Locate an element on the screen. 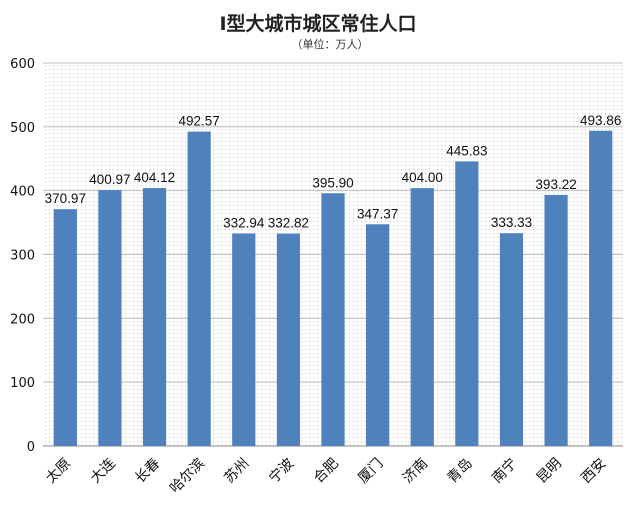 The width and height of the screenshot is (630, 509). x-category-label: 济南 is located at coordinates (415, 471).